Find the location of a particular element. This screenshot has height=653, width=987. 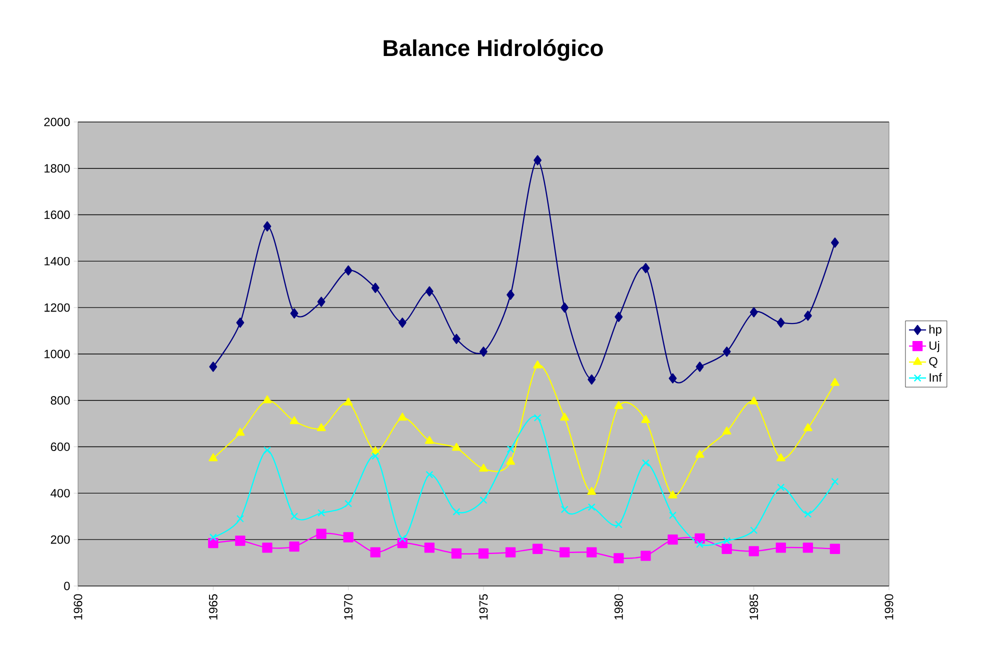

x-tick-label: 1980 is located at coordinates (618, 607).